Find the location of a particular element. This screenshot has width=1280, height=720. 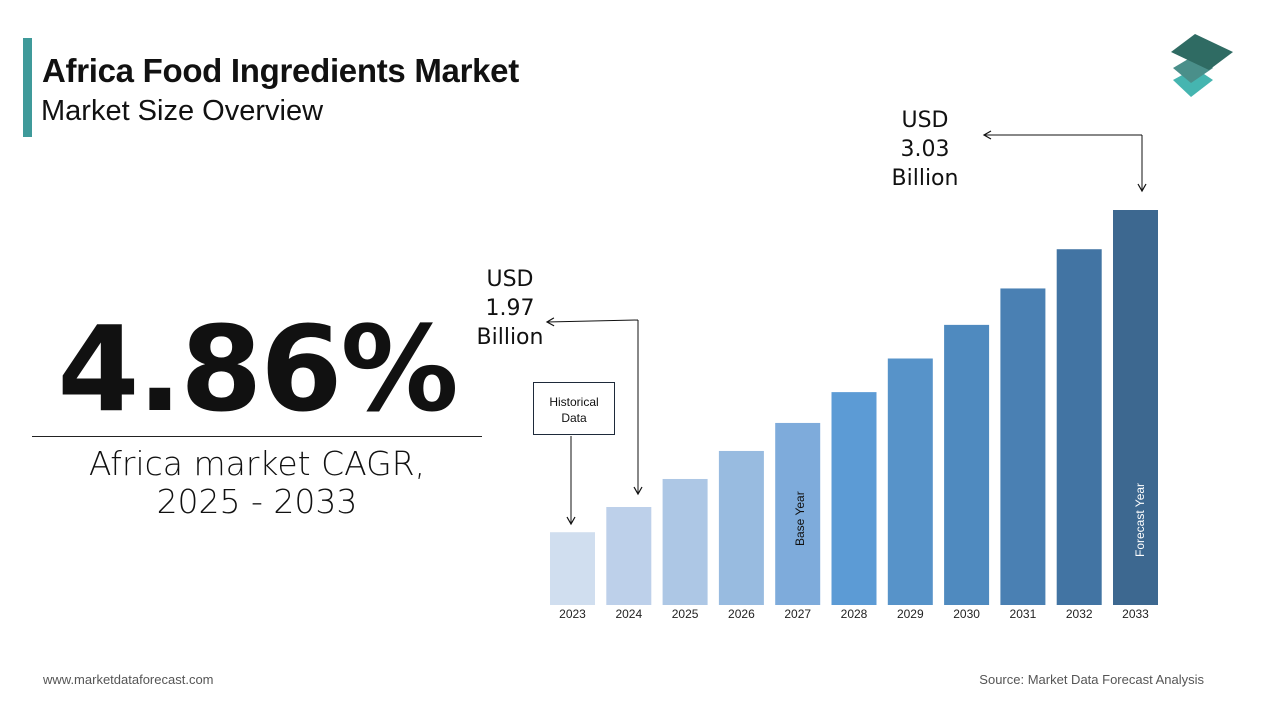

start-unit: Billion is located at coordinates (510, 337).